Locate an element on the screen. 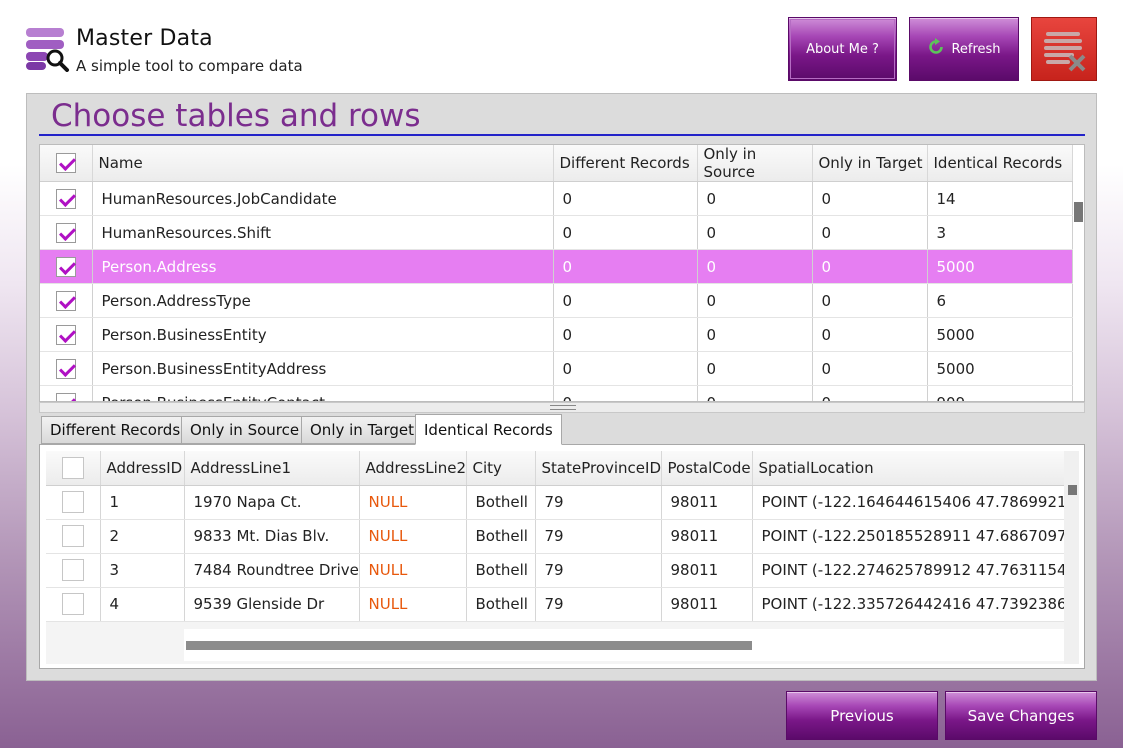  tab-different-records: Different Records is located at coordinates (115, 430).